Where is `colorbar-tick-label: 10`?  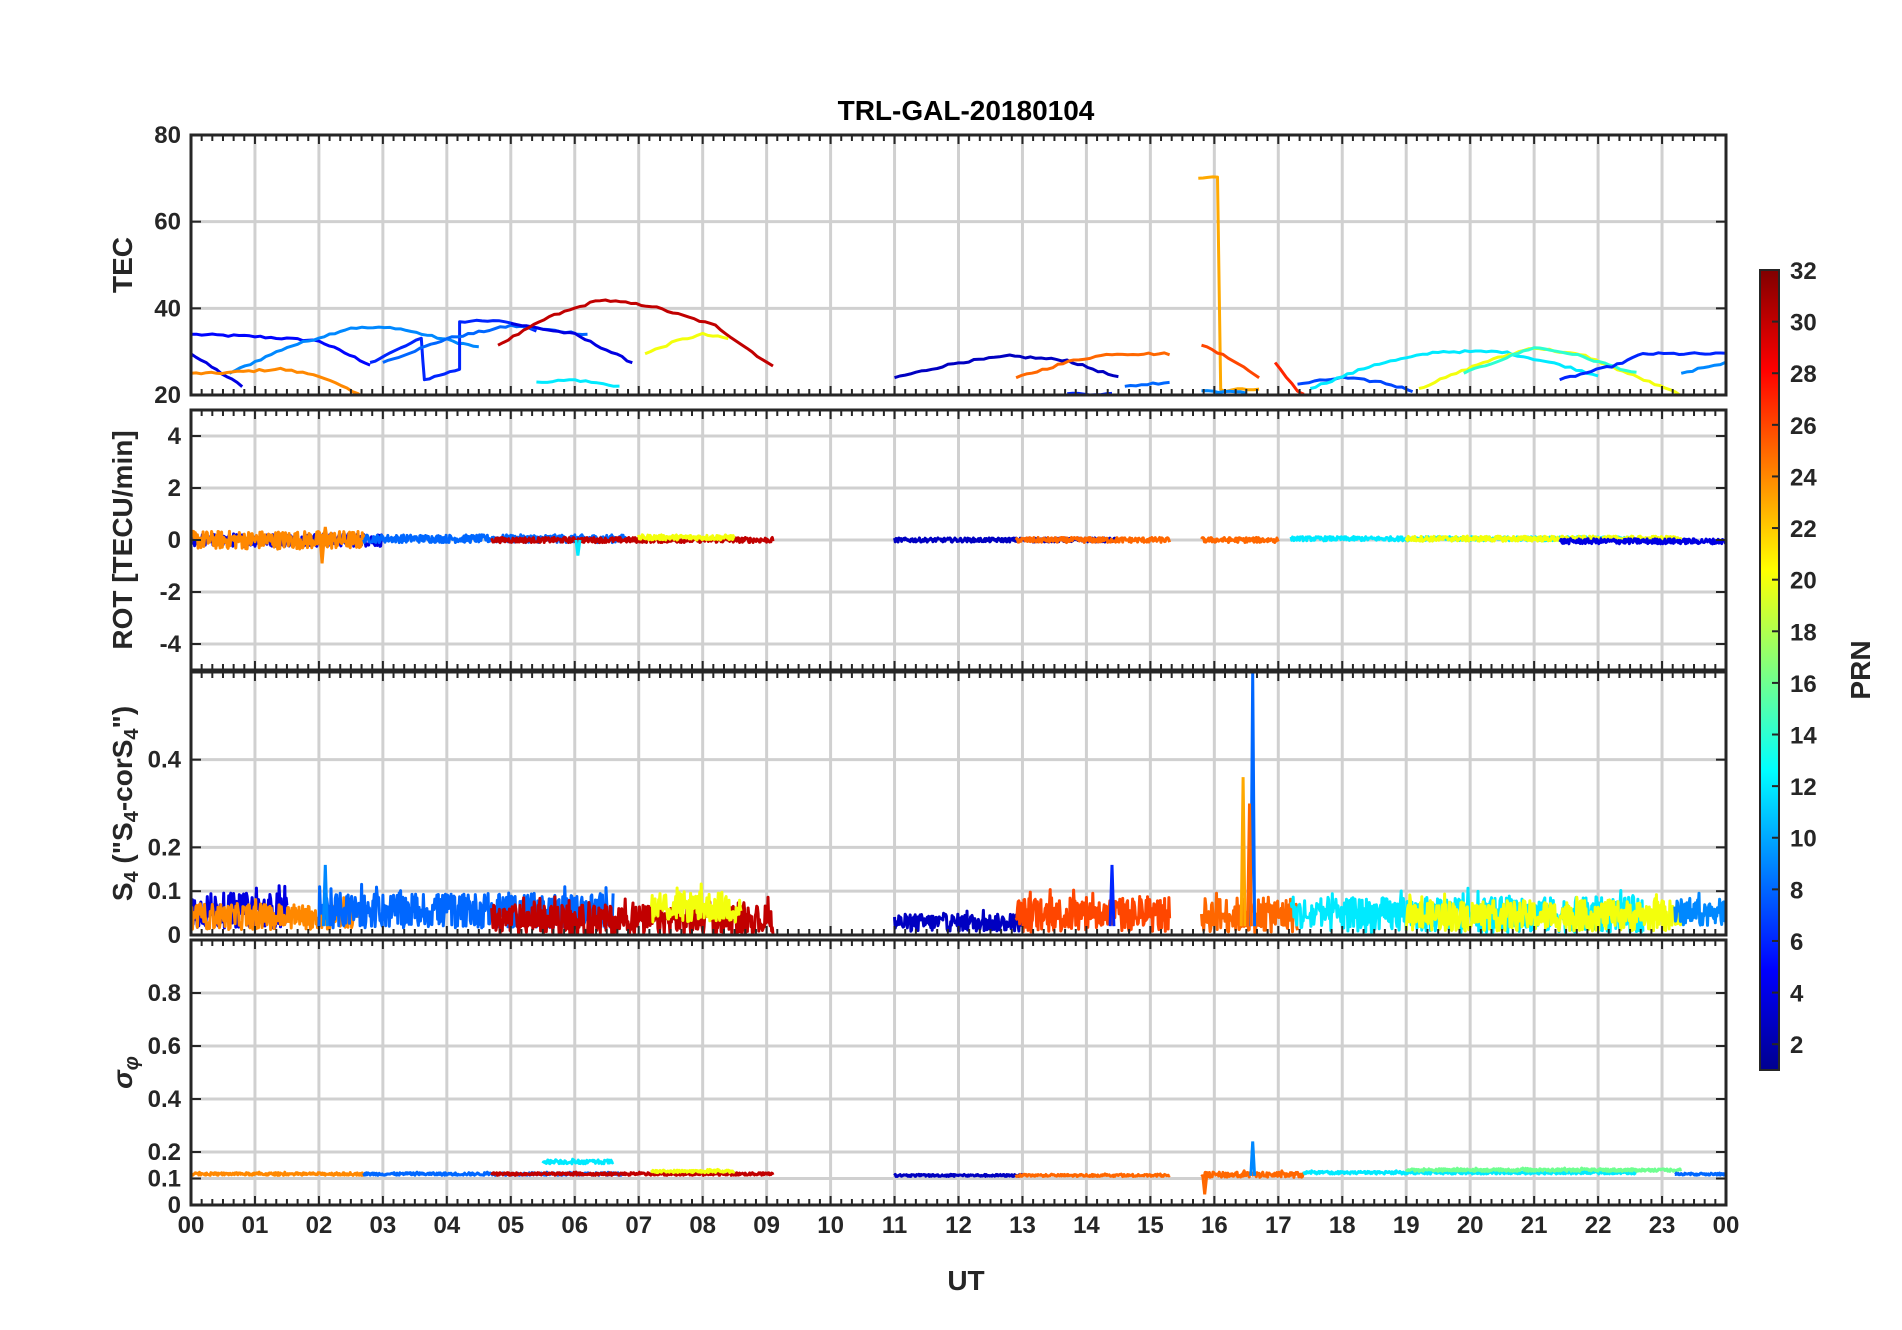 colorbar-tick-label: 10 is located at coordinates (1803, 839).